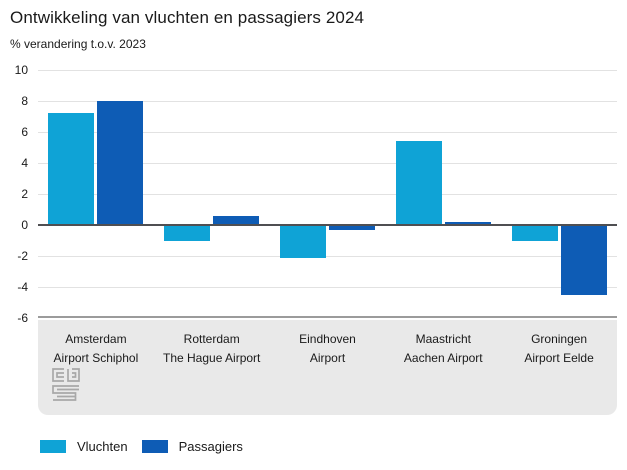  I want to click on y-tick-label: -4, so click(22, 287).